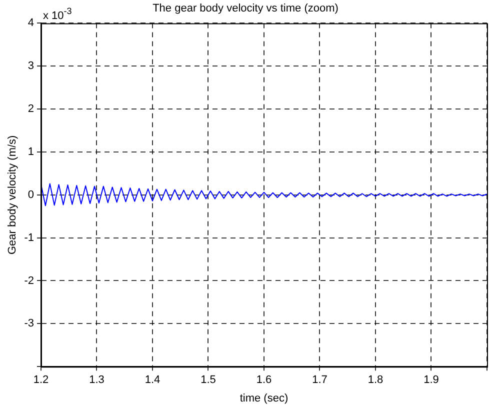  What do you see at coordinates (431, 380) in the screenshot?
I see `x-tick-label: 1.9` at bounding box center [431, 380].